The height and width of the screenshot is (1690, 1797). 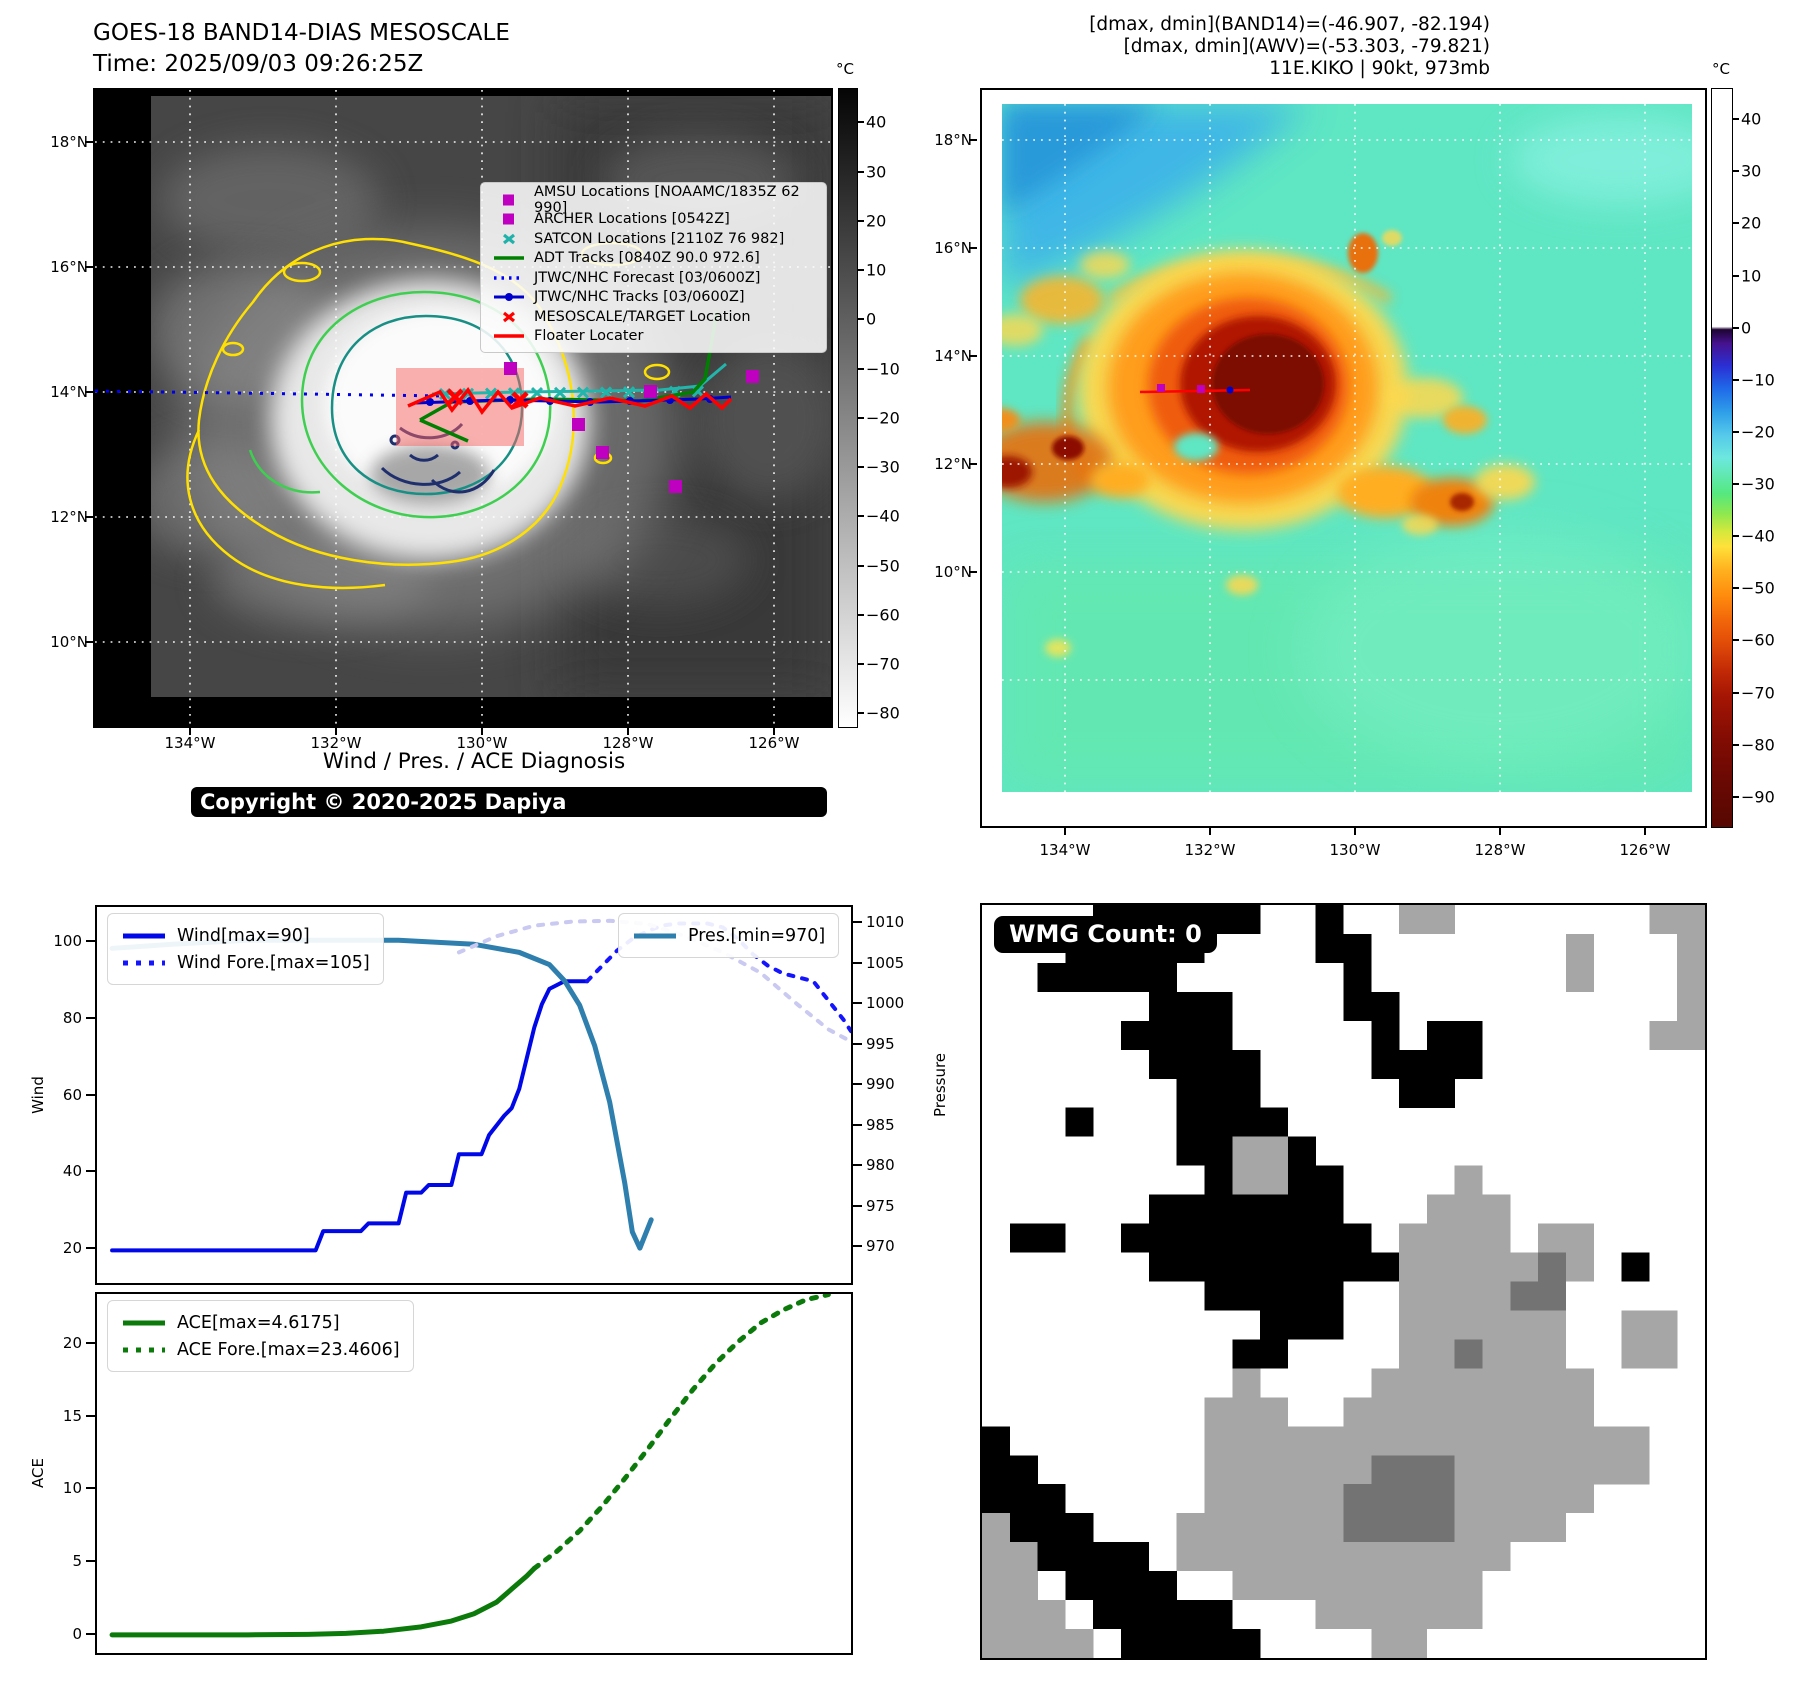 What do you see at coordinates (460, 407) in the screenshot?
I see `mesoscale-target-box` at bounding box center [460, 407].